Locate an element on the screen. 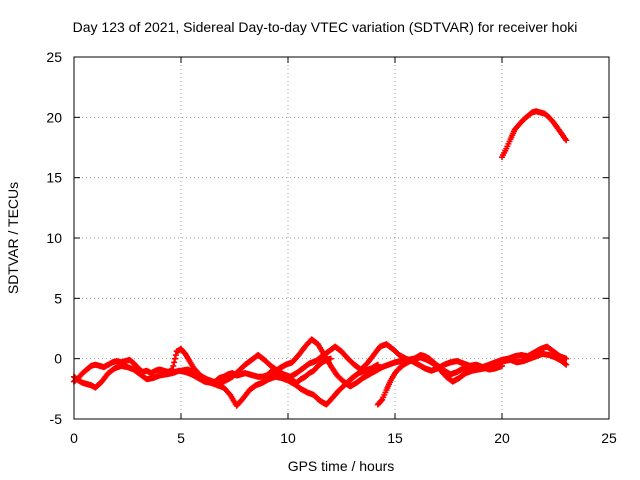 The width and height of the screenshot is (640, 480). y-tick-label-0: -5 is located at coordinates (56, 419).